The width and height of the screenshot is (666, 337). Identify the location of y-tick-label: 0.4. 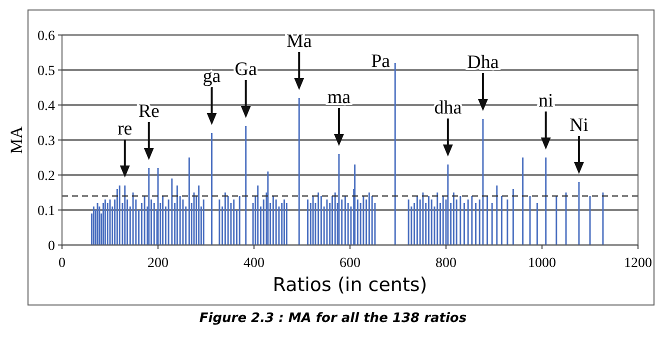
(46, 106).